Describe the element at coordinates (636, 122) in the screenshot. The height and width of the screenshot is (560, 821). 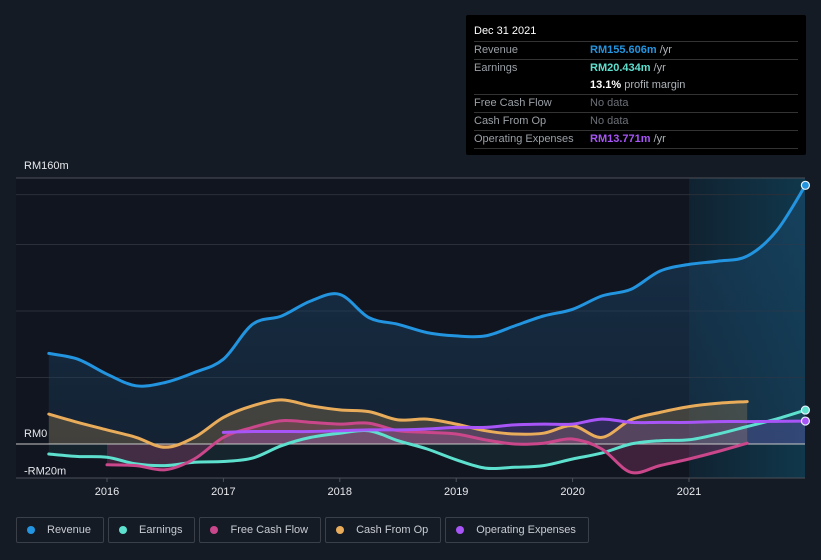
I see `tooltip-row: Cash From Op No data` at that location.